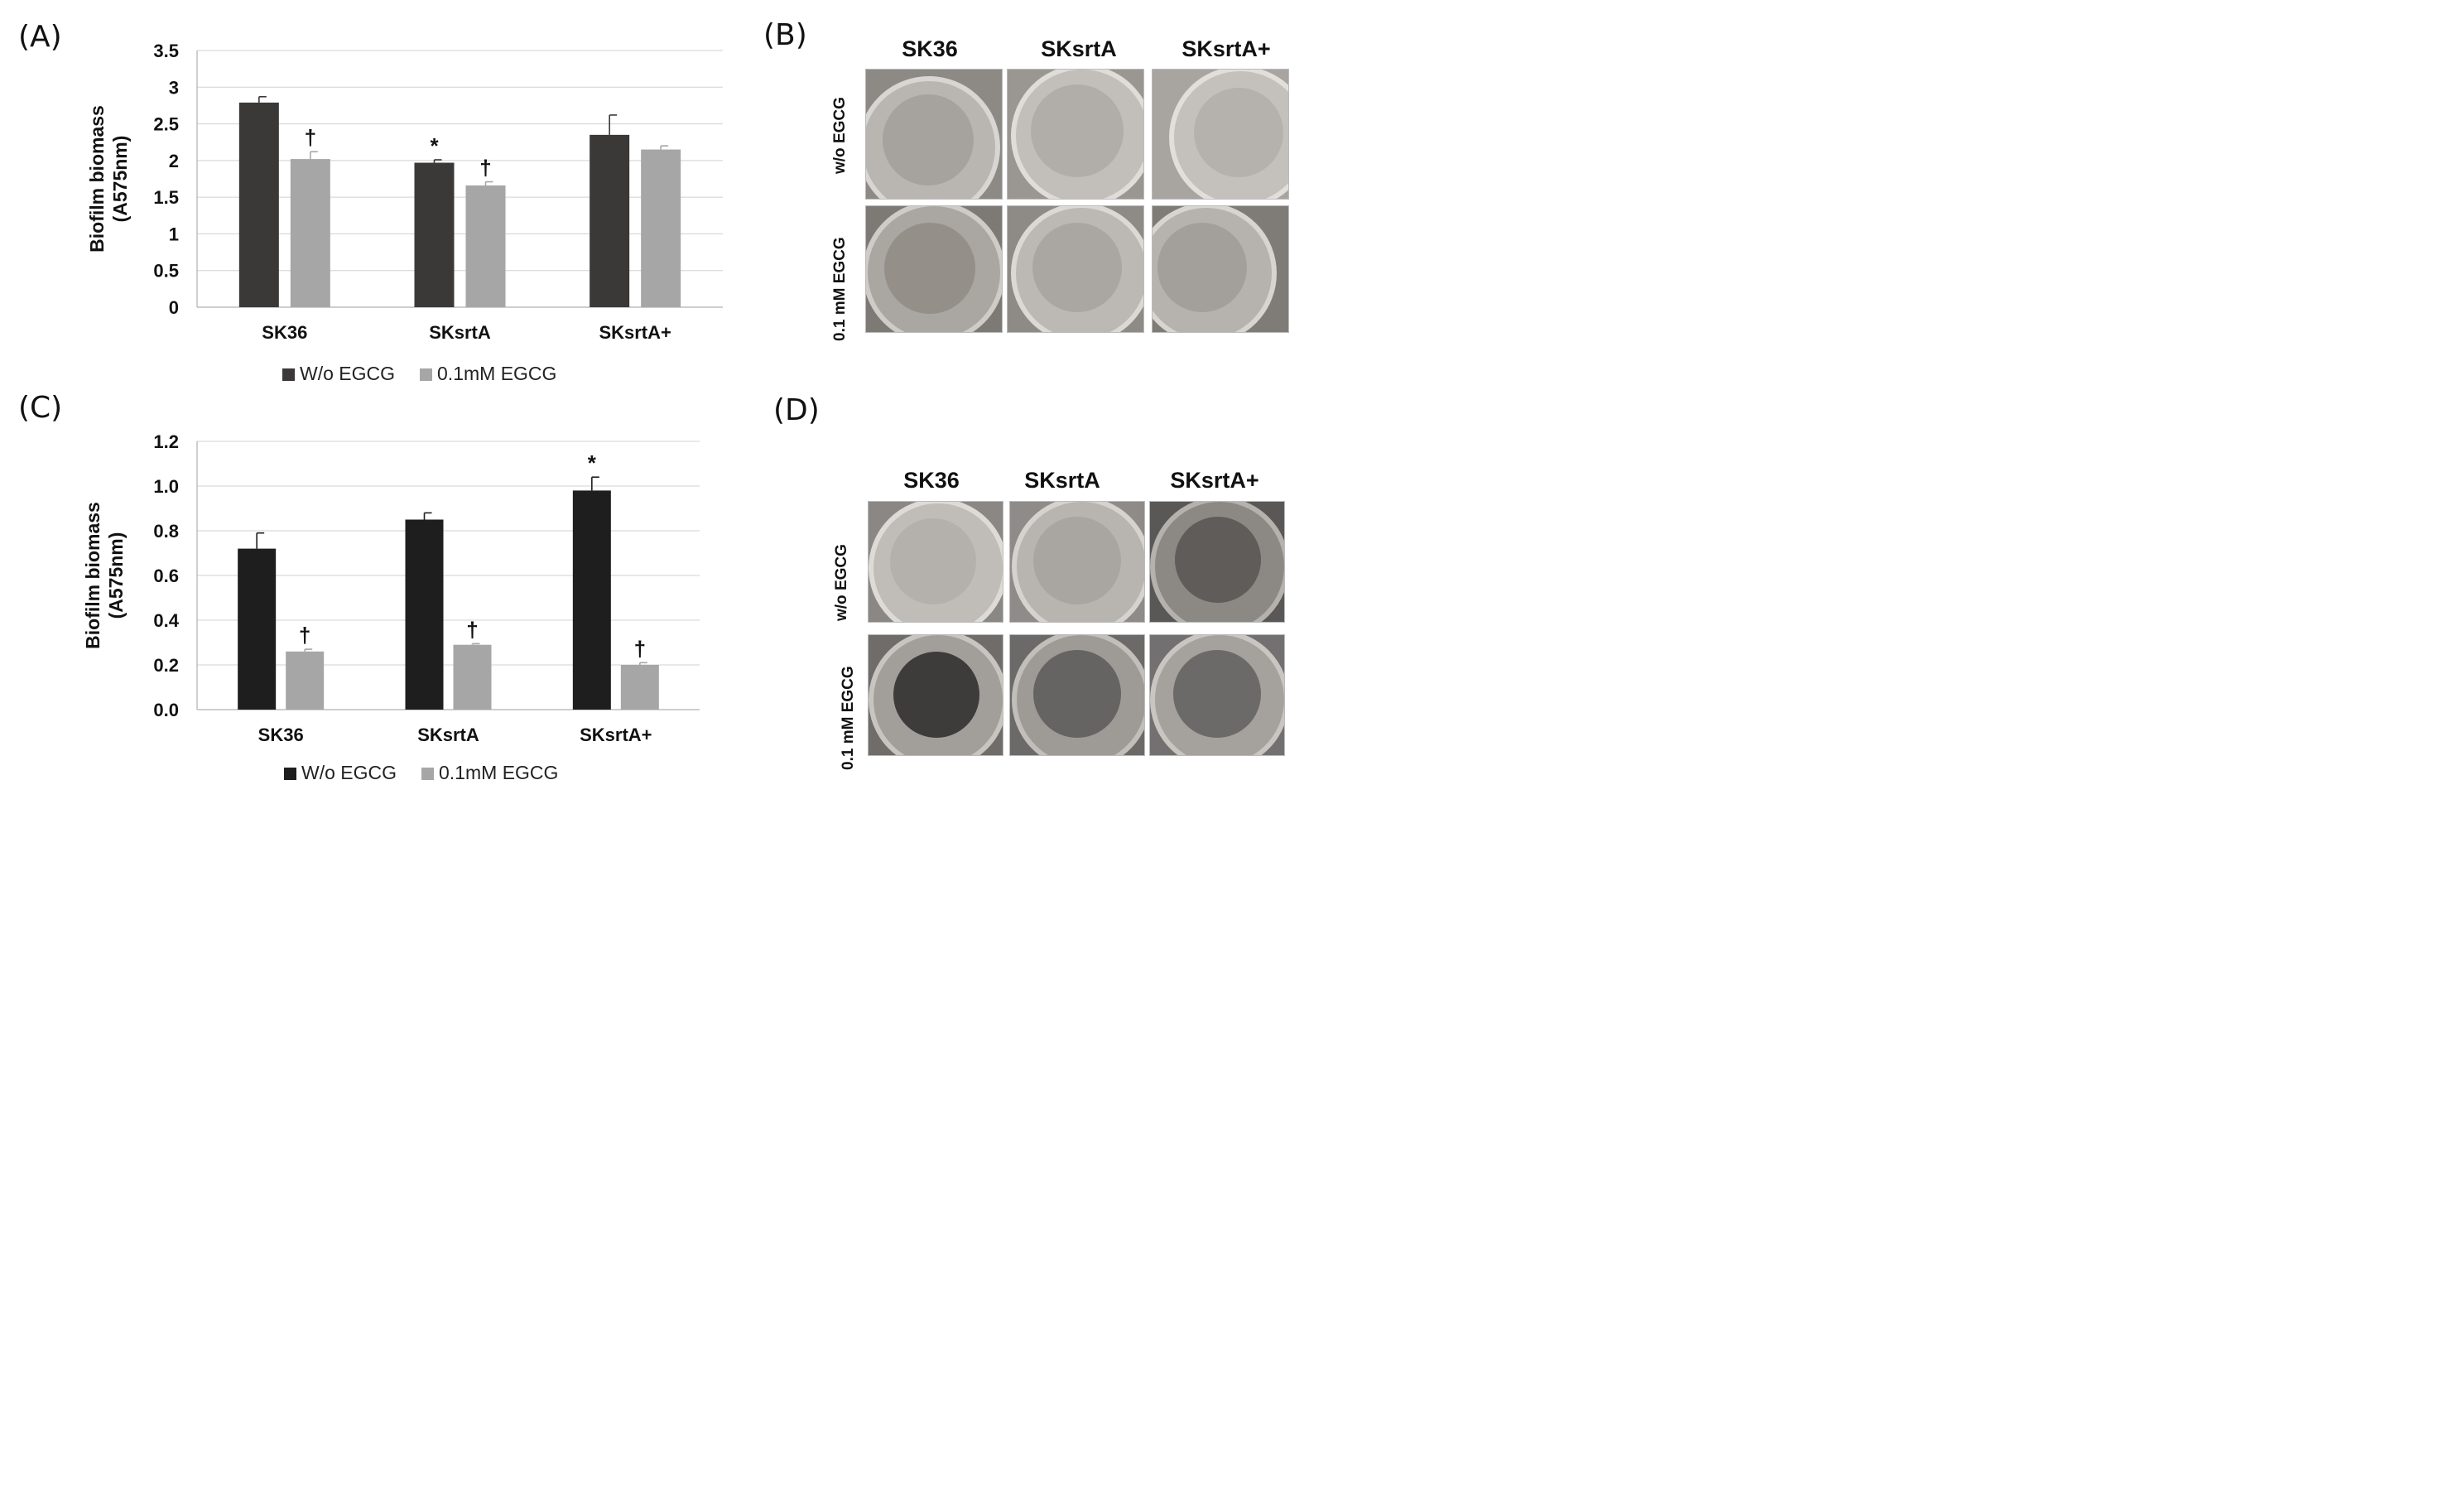  What do you see at coordinates (842, 582) in the screenshot?
I see `photo-d-row-control: w/o EGCG` at bounding box center [842, 582].